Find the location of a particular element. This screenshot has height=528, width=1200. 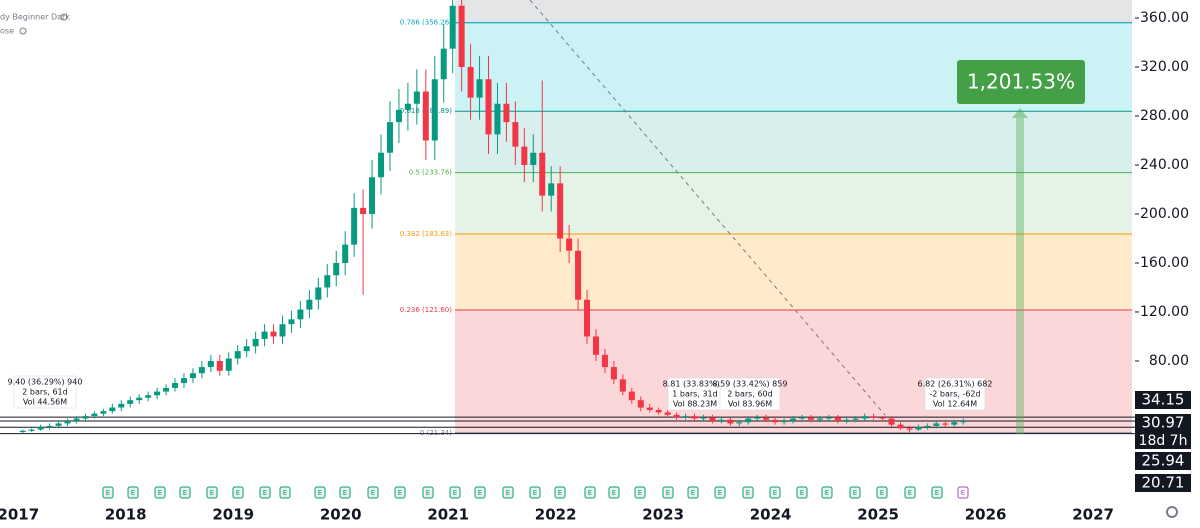

x-tick-label: 2025 is located at coordinates (878, 515).